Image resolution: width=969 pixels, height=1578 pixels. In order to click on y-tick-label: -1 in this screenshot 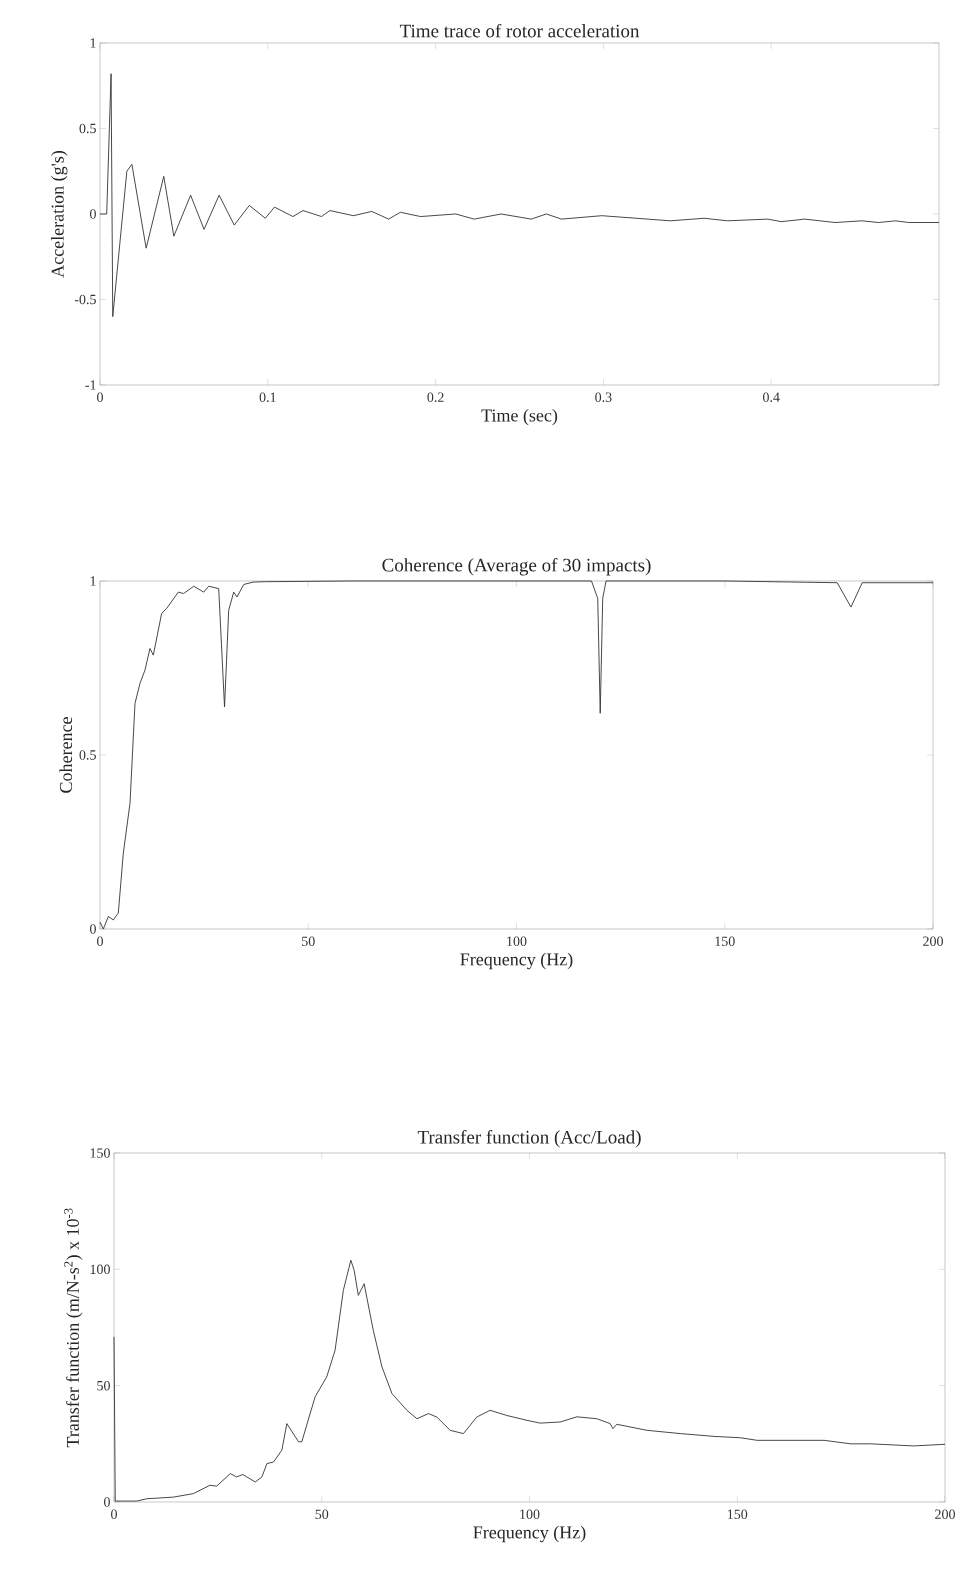, I will do `click(90, 385)`.